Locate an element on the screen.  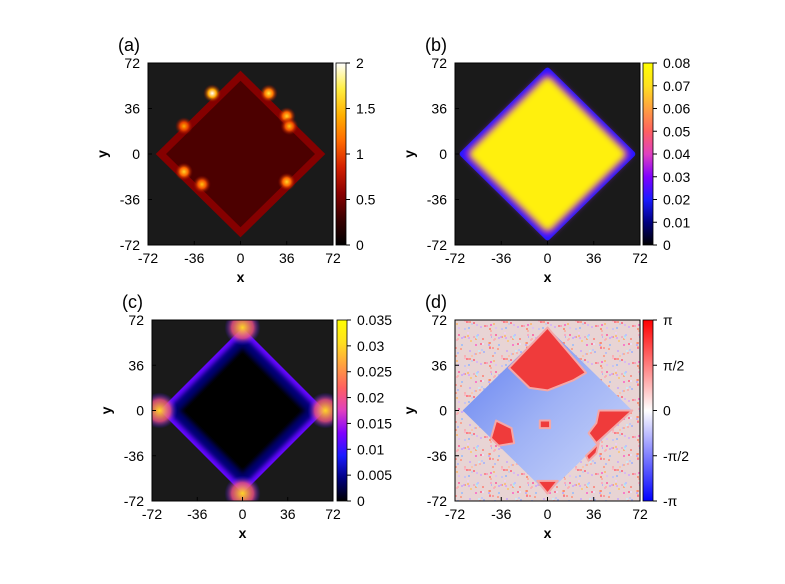
panel-label: (c) is located at coordinates (132, 302).